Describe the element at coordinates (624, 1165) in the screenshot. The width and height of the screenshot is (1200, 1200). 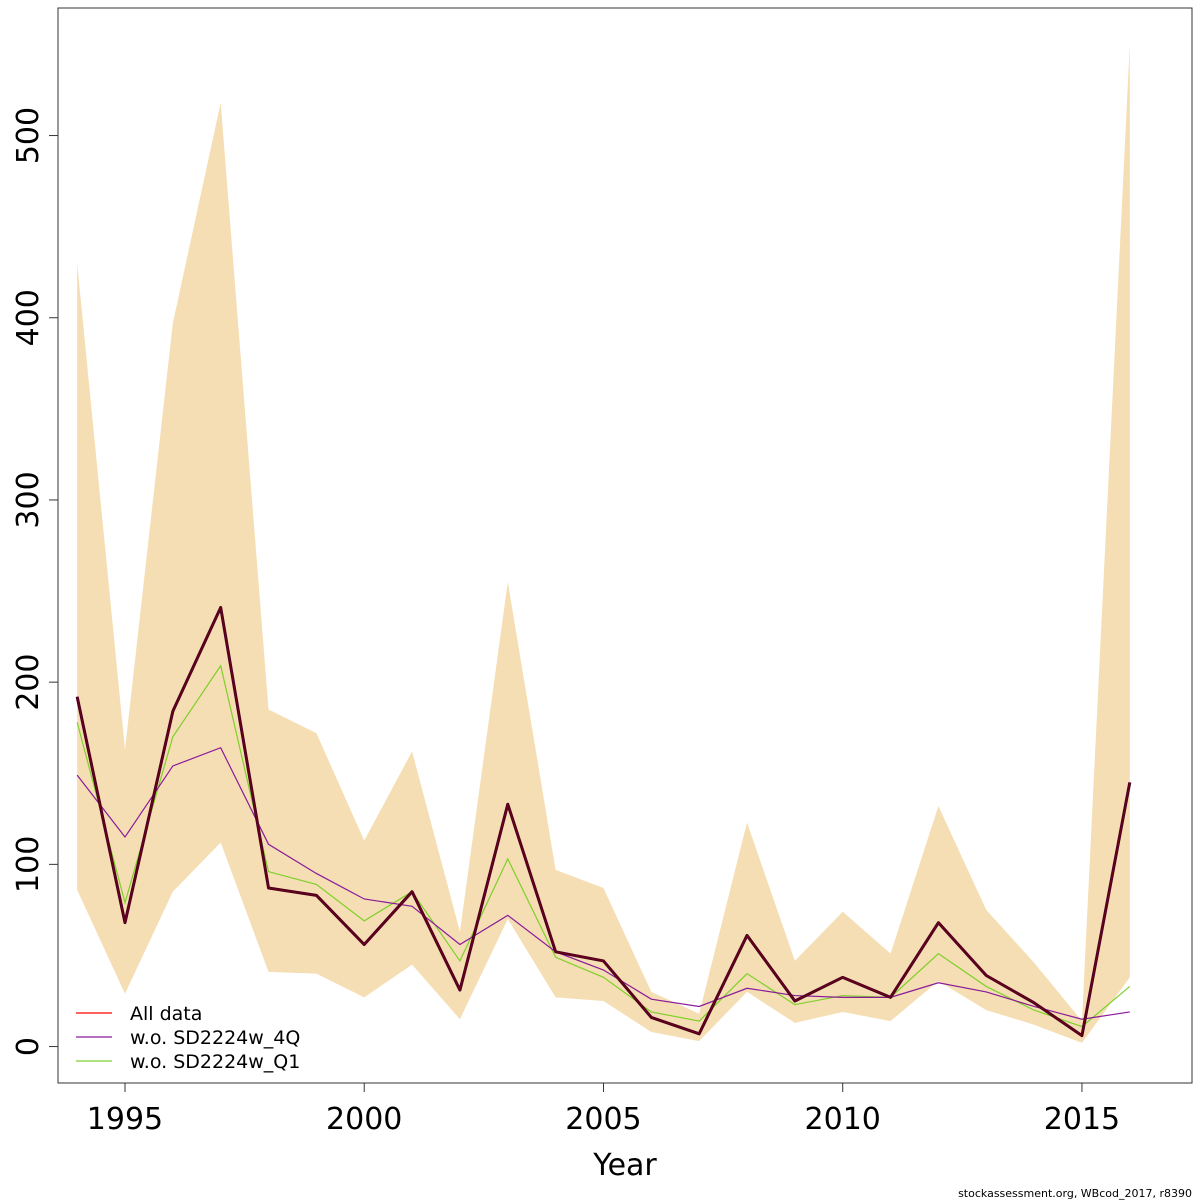
I see `x-axis-title: Year` at that location.